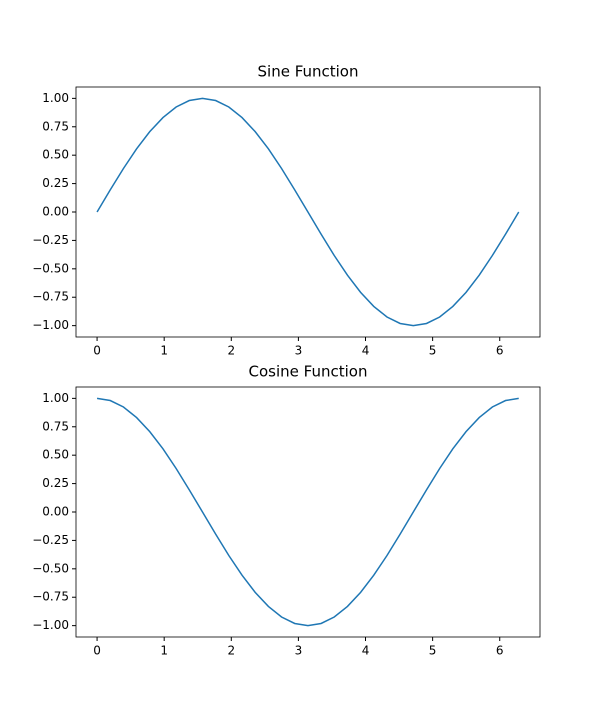  What do you see at coordinates (308, 72) in the screenshot?
I see `chart-title: Sine Function` at bounding box center [308, 72].